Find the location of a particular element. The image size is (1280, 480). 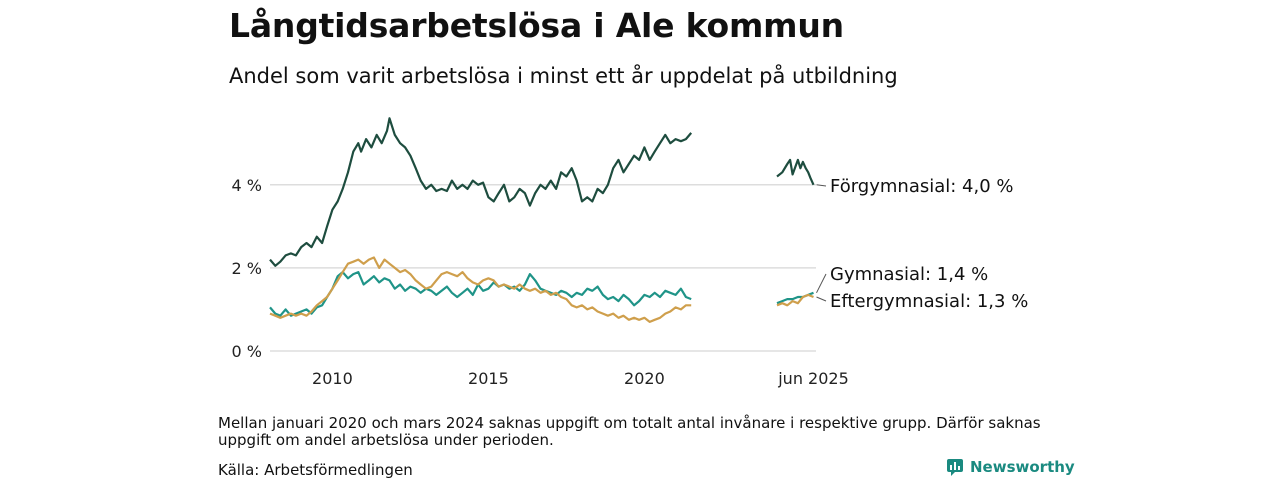

label-leader-eftergymnasial is located at coordinates (821, 299).